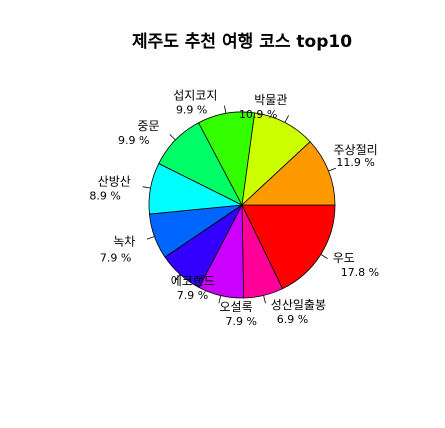 The image size is (445, 428). Describe the element at coordinates (124, 241) in the screenshot. I see `slice-label: 녹차` at that location.